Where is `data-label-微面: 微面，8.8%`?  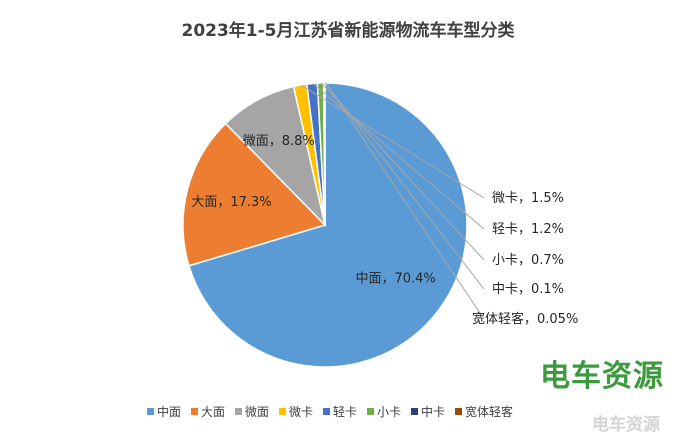 data-label-微面: 微面，8.8% is located at coordinates (279, 141).